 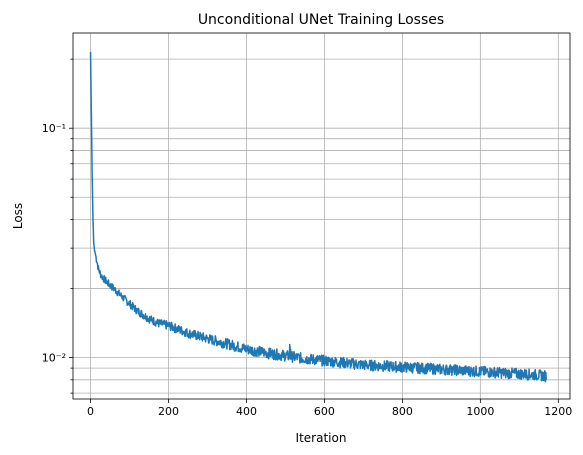 I want to click on y-axis-label: Loss, so click(x=18, y=216).